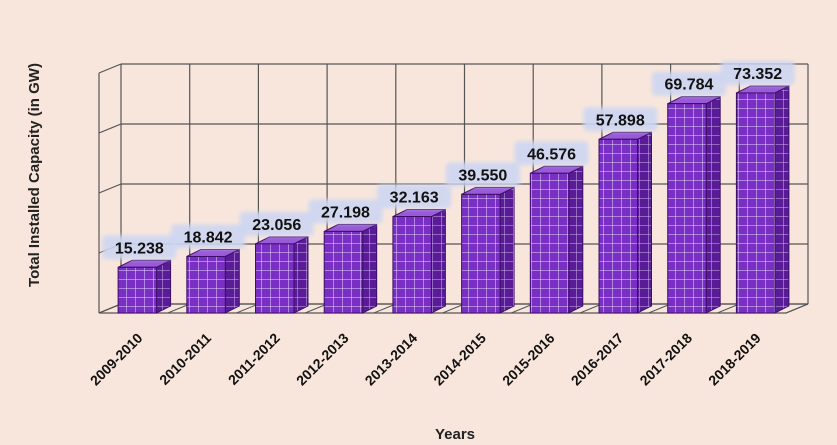 The width and height of the screenshot is (837, 445). I want to click on data-label: 57.898, so click(620, 119).